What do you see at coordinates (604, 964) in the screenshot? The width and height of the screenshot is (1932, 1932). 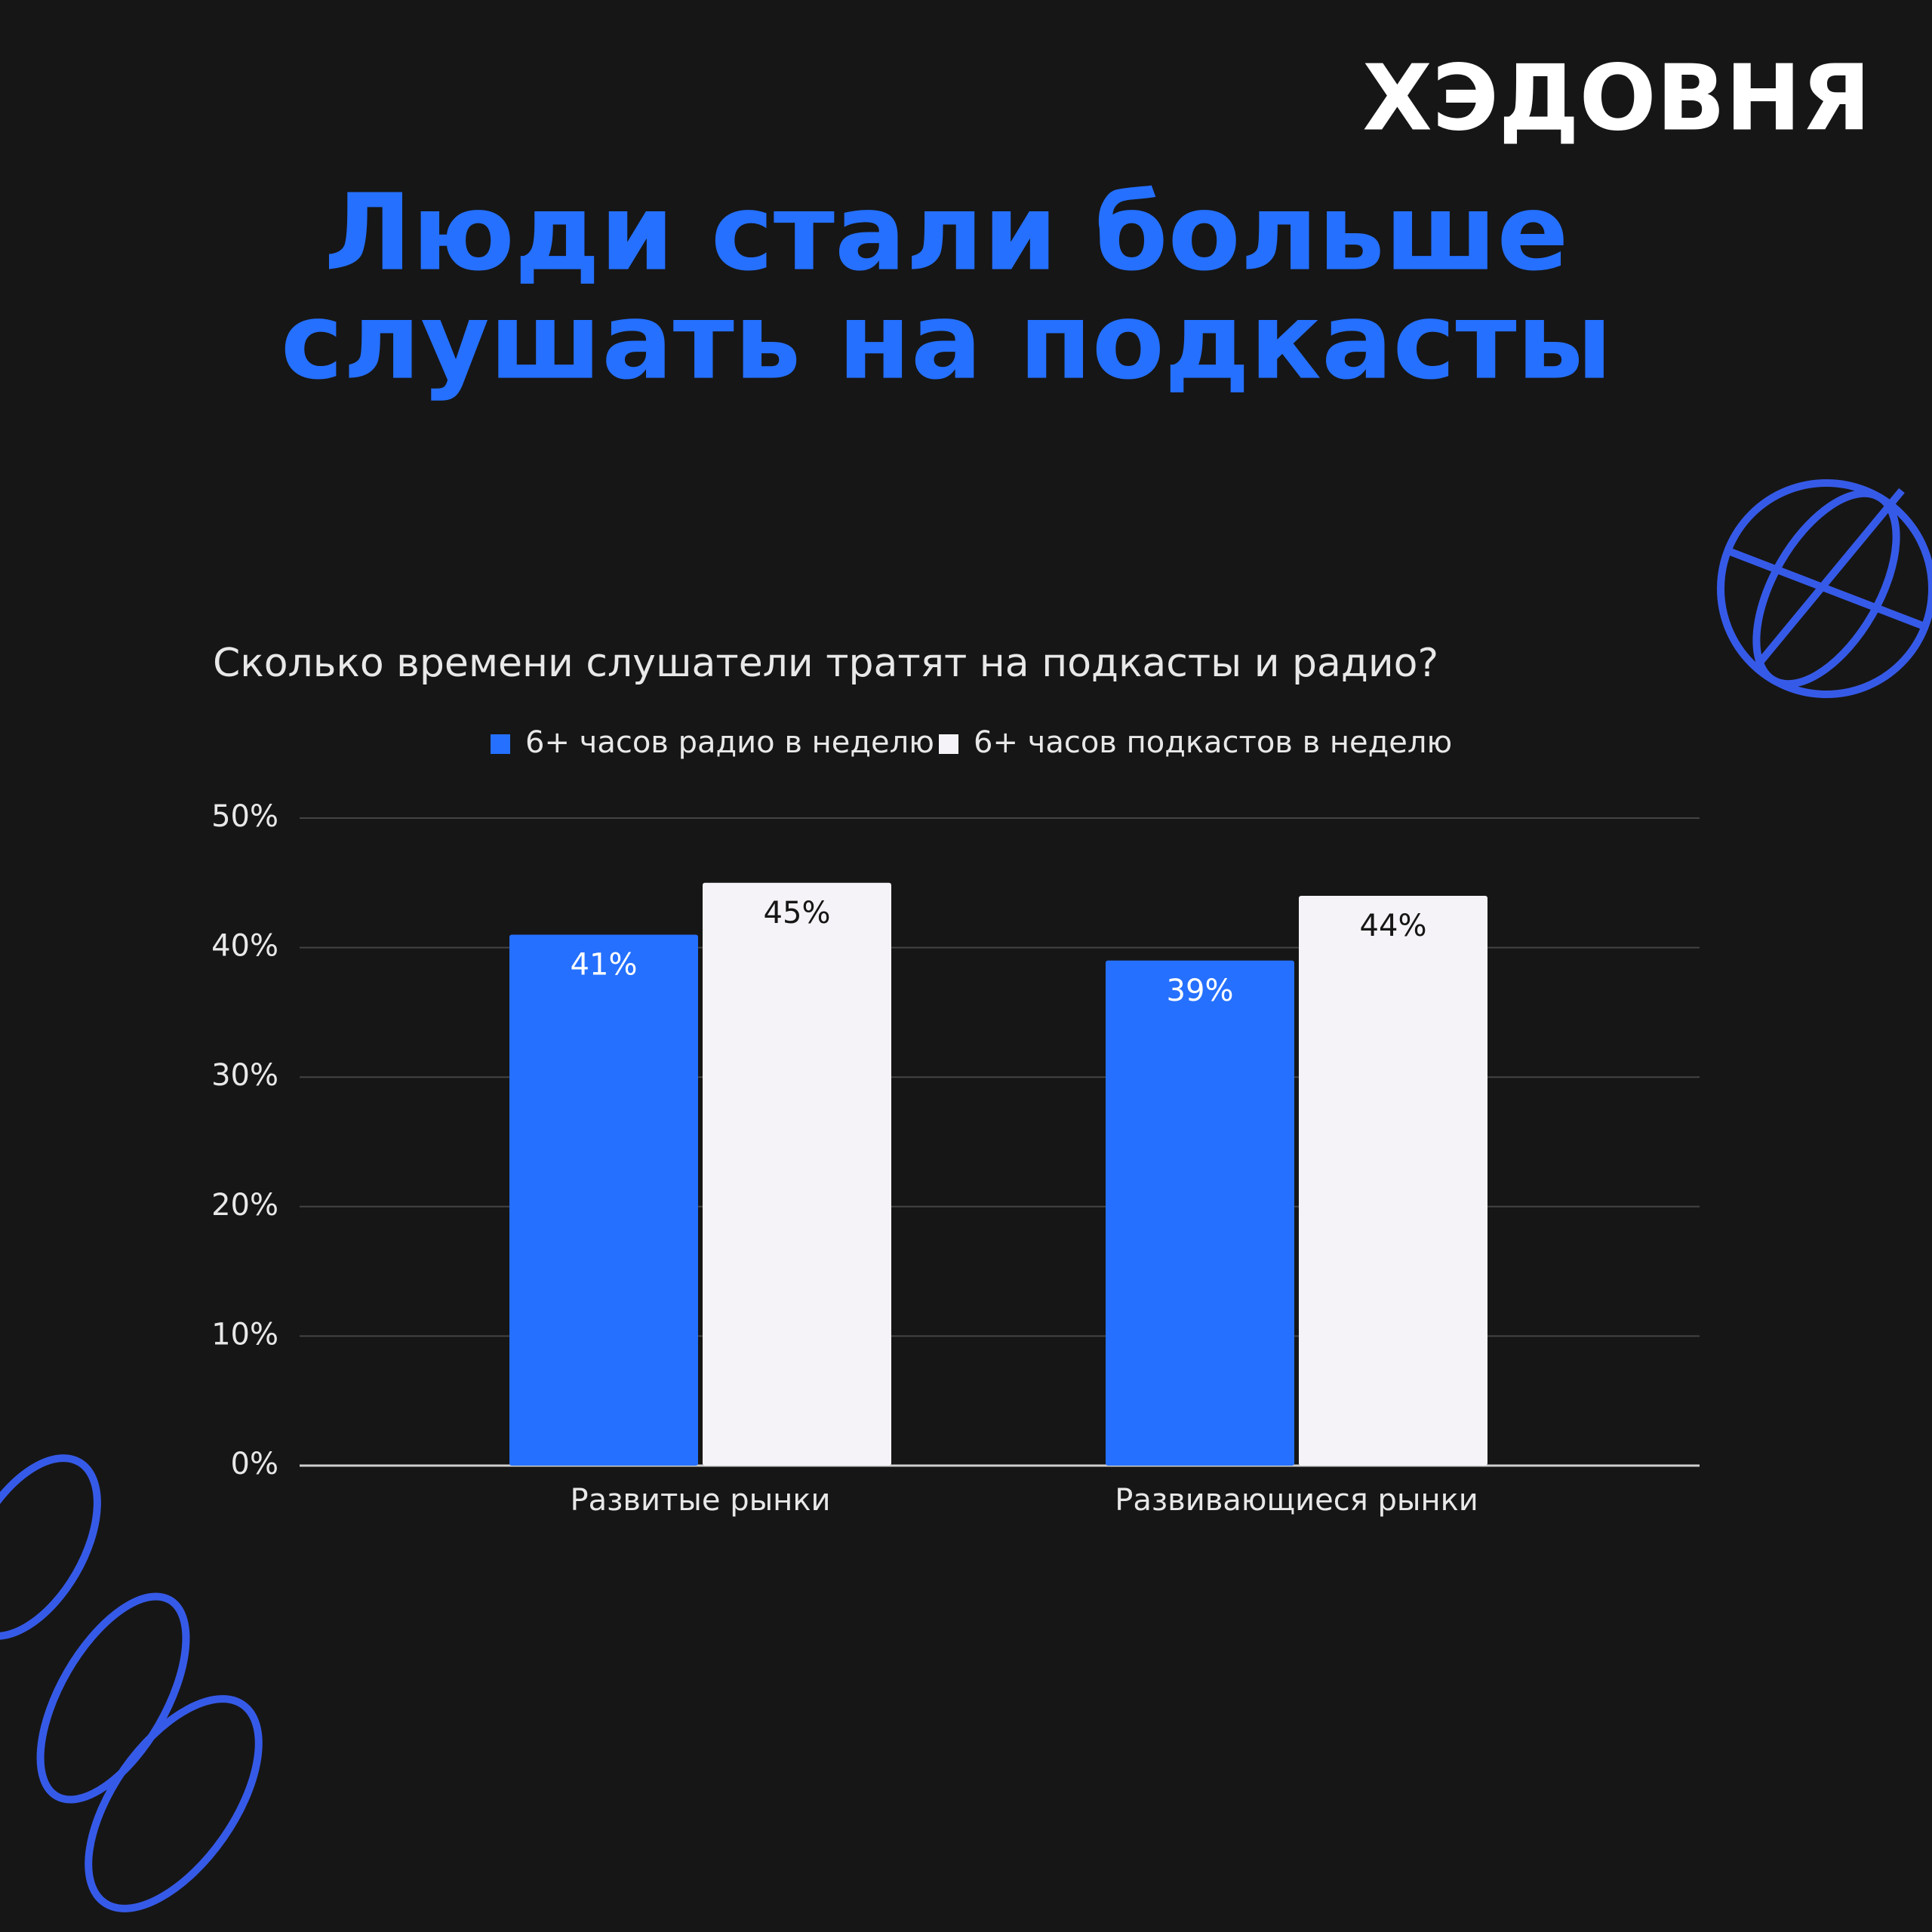 I see `value-label: 41%` at bounding box center [604, 964].